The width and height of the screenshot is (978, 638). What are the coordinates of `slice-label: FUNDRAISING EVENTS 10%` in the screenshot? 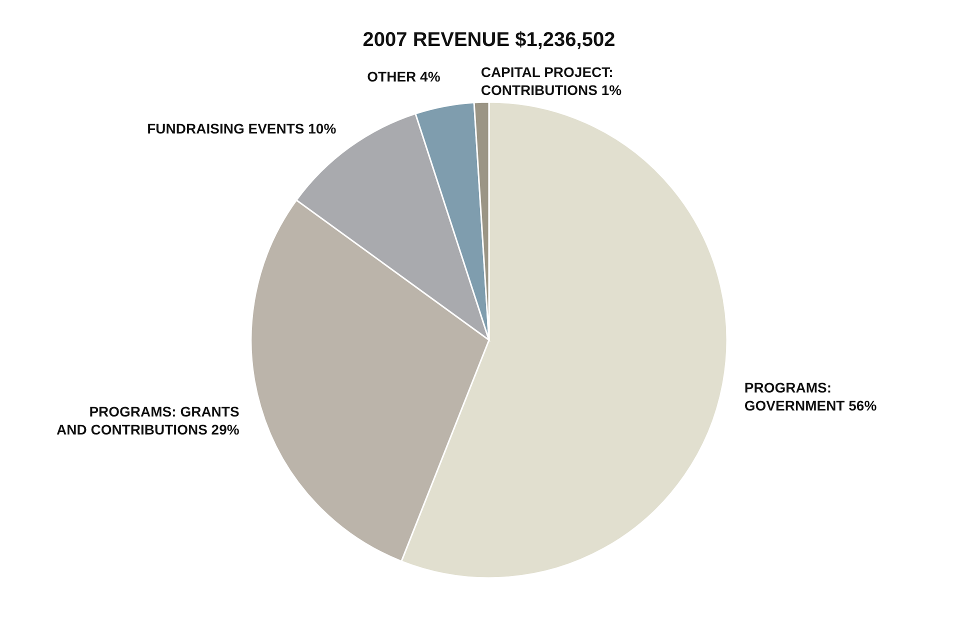 It's located at (242, 128).